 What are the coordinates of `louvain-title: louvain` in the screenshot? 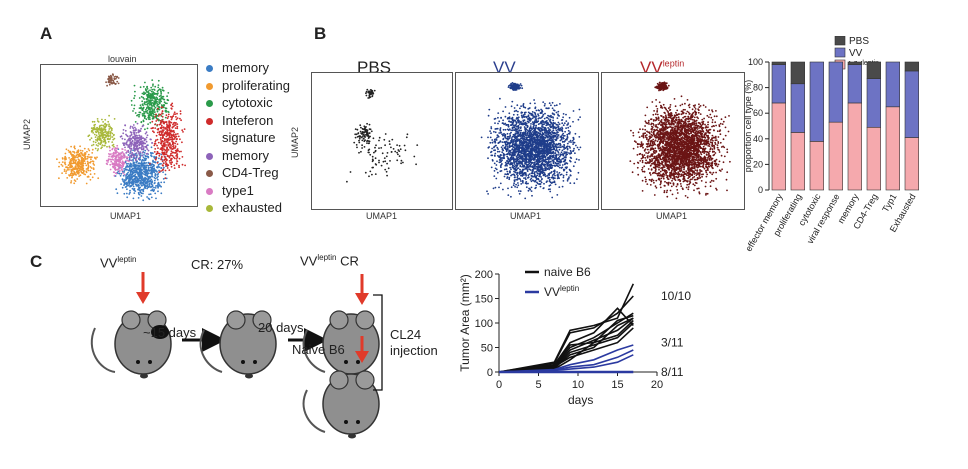 It's located at (122, 59).